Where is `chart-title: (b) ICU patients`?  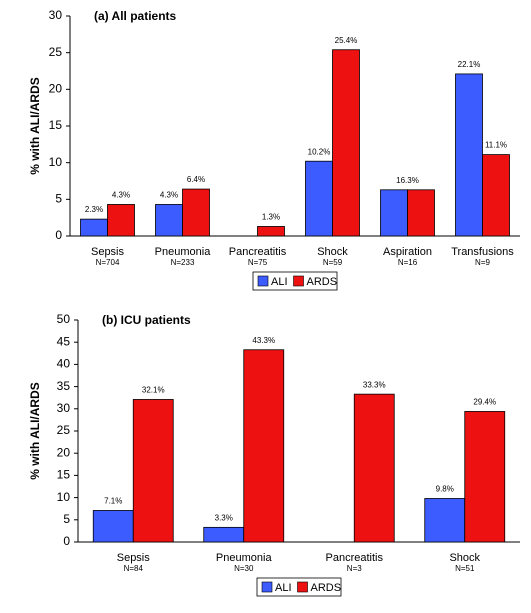 chart-title: (b) ICU patients is located at coordinates (146, 320).